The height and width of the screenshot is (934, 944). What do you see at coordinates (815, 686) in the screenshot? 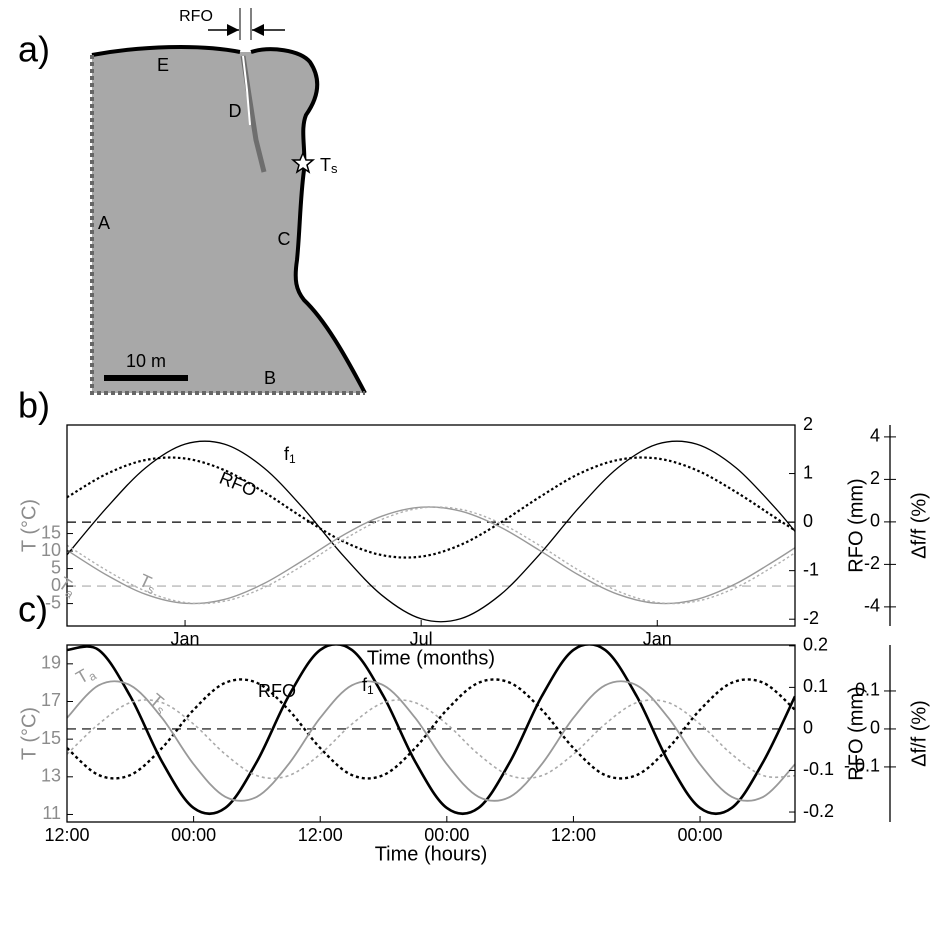
I see `y2-tick-label: 0.1` at bounding box center [815, 686].